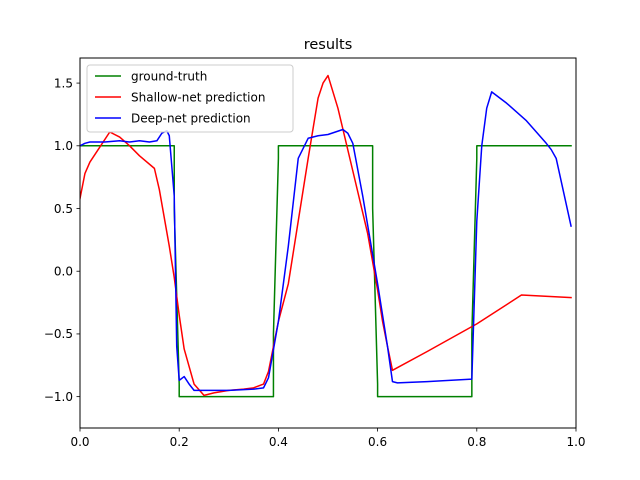  Describe the element at coordinates (575, 442) in the screenshot. I see `x-tick-label: 1.0` at that location.